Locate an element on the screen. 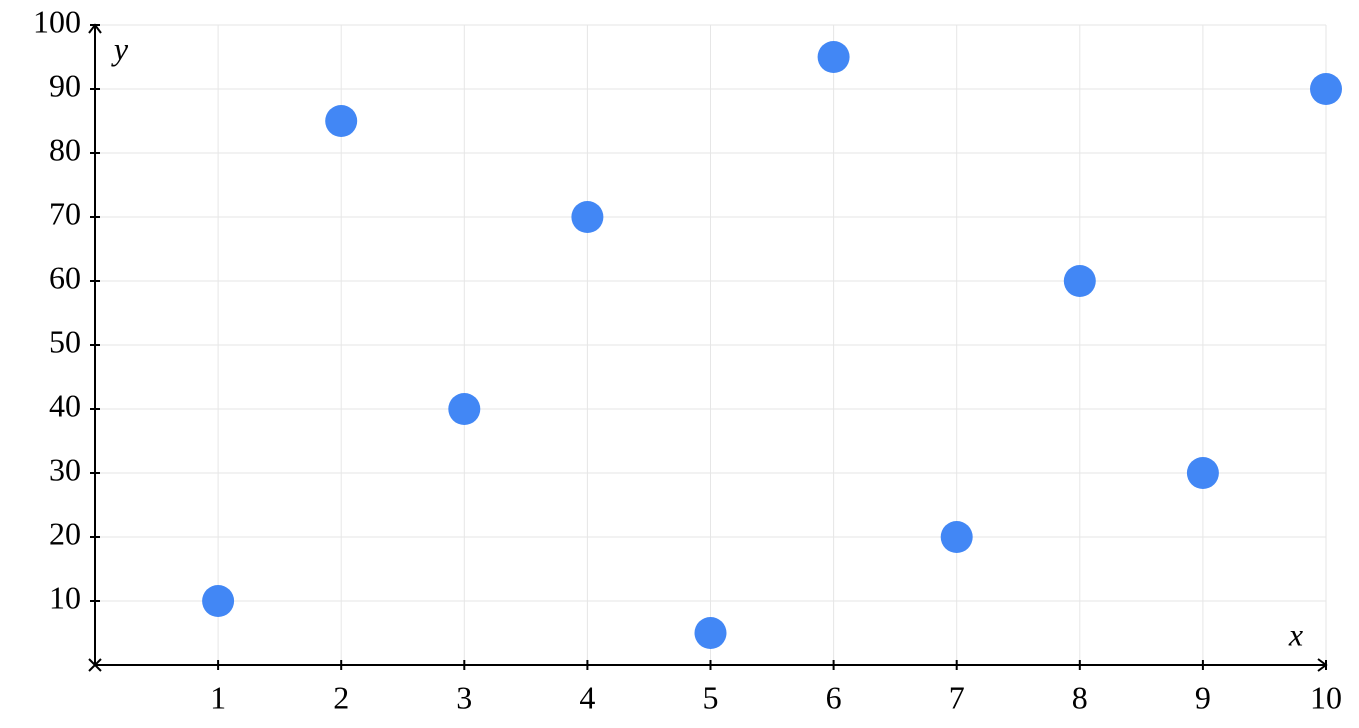 Image resolution: width=1359 pixels, height=728 pixels. y-axis-label: y is located at coordinates (120, 48).